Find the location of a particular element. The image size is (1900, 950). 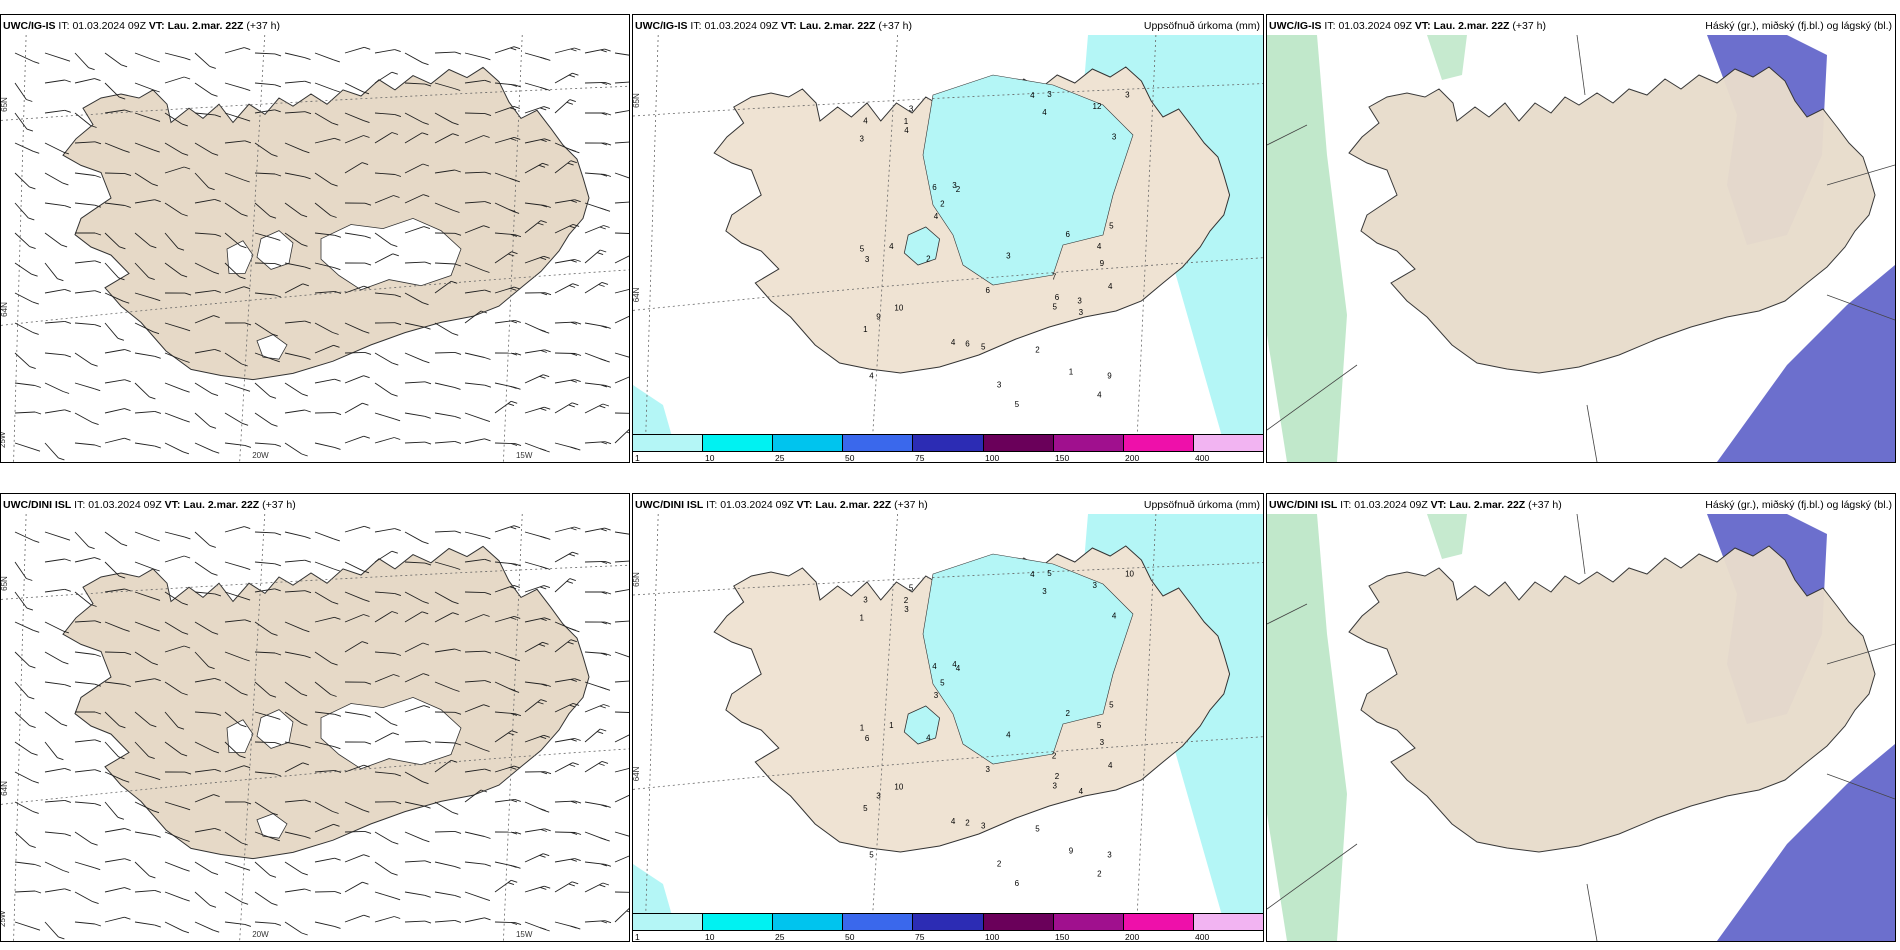

cloud-high-band is located at coordinates (1307, 248).